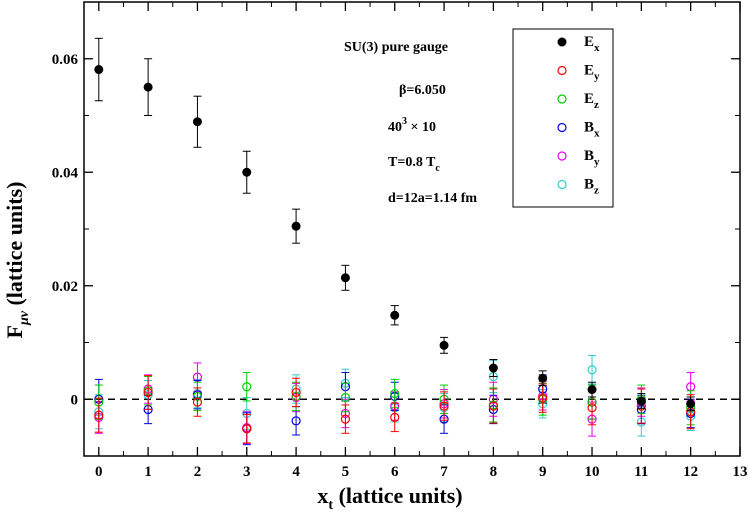 This screenshot has height=519, width=749. I want to click on x-tick-label: 10, so click(592, 472).